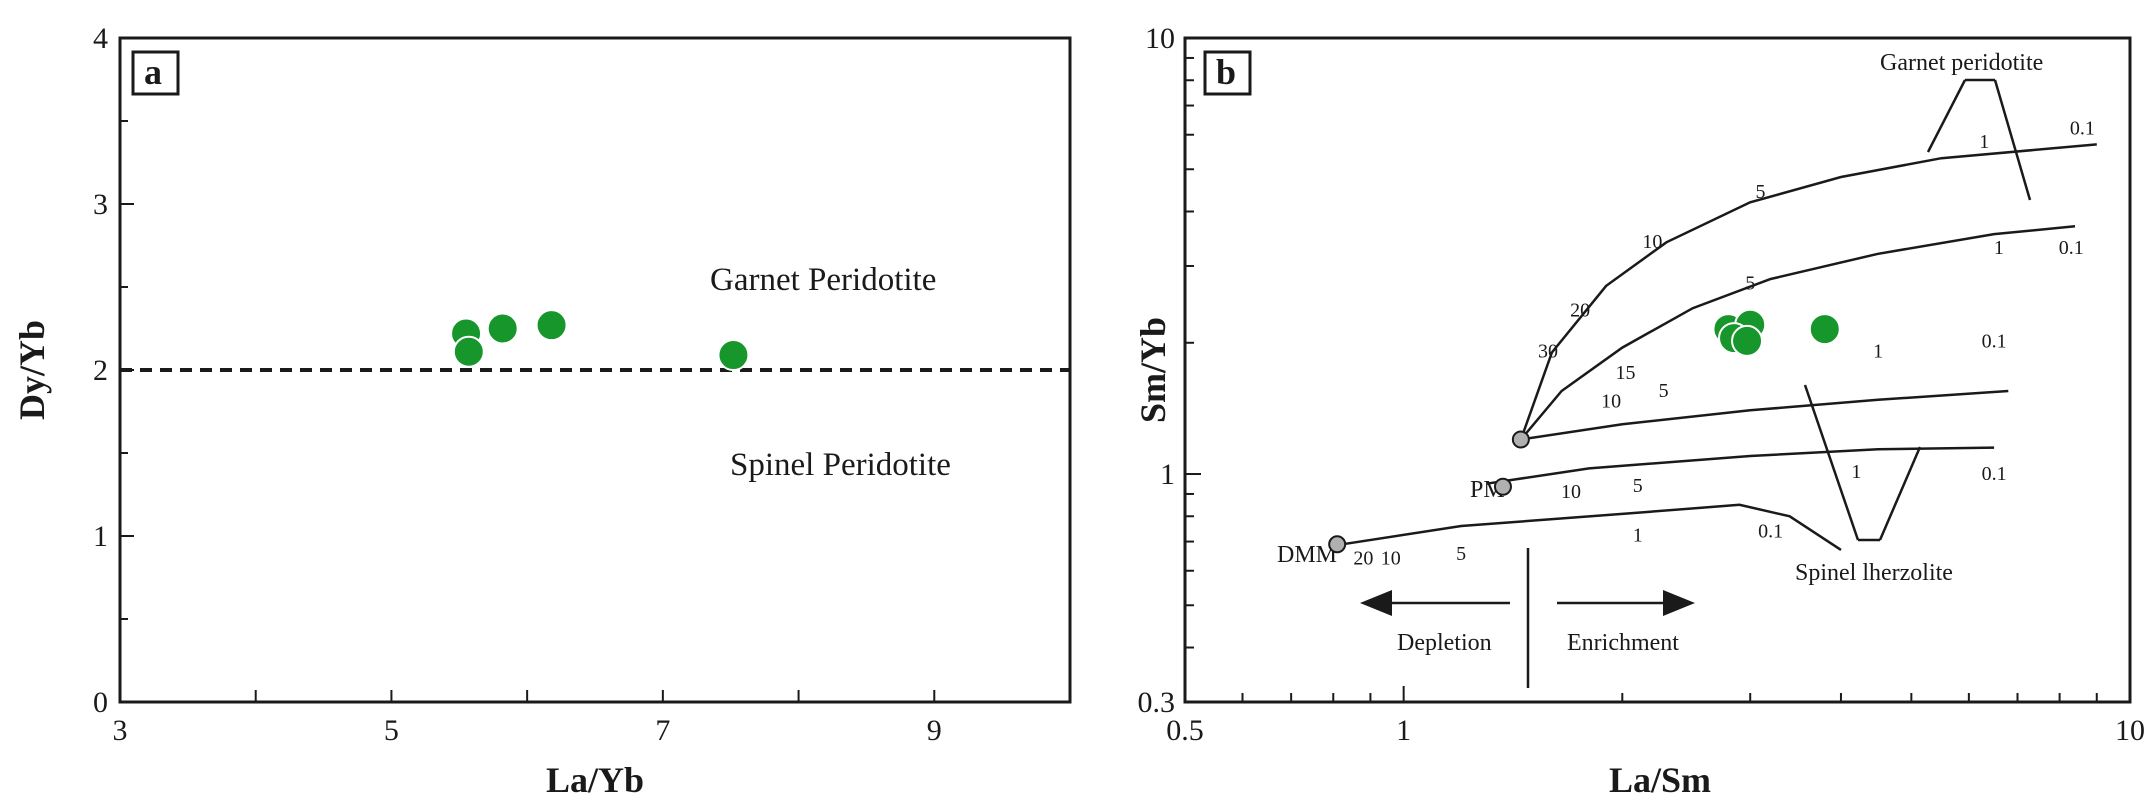 The image size is (2153, 810). Describe the element at coordinates (1160, 38) in the screenshot. I see `y-tick-label: 10` at that location.